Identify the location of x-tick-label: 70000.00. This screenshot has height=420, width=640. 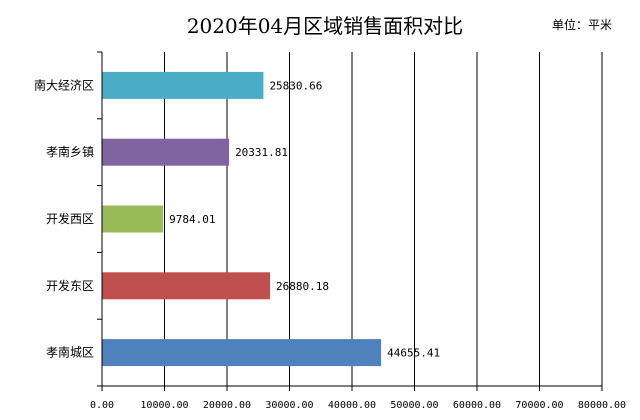
(539, 405).